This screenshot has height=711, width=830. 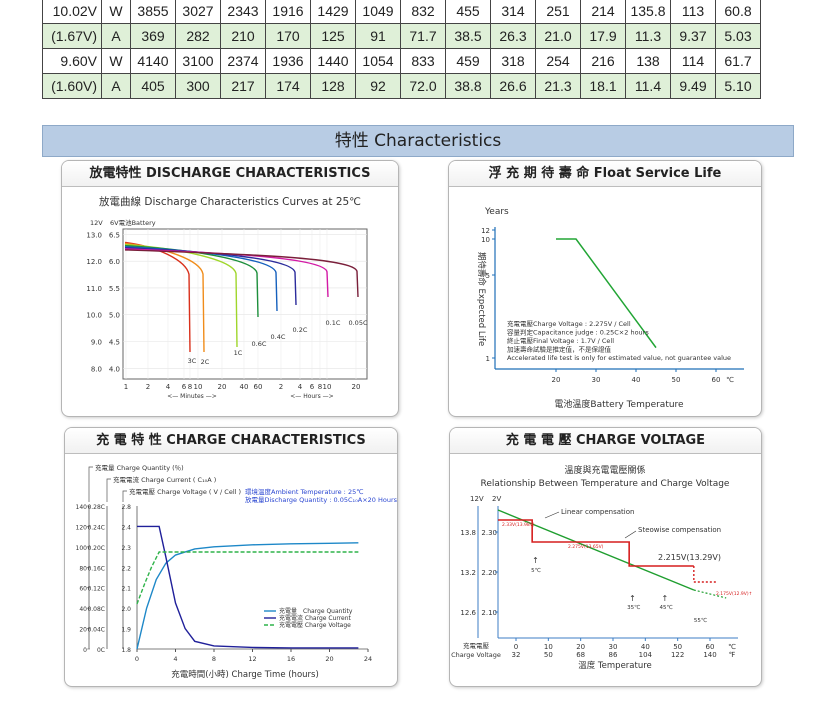 I want to click on y-tick-current: 0.04C, so click(x=96, y=630).